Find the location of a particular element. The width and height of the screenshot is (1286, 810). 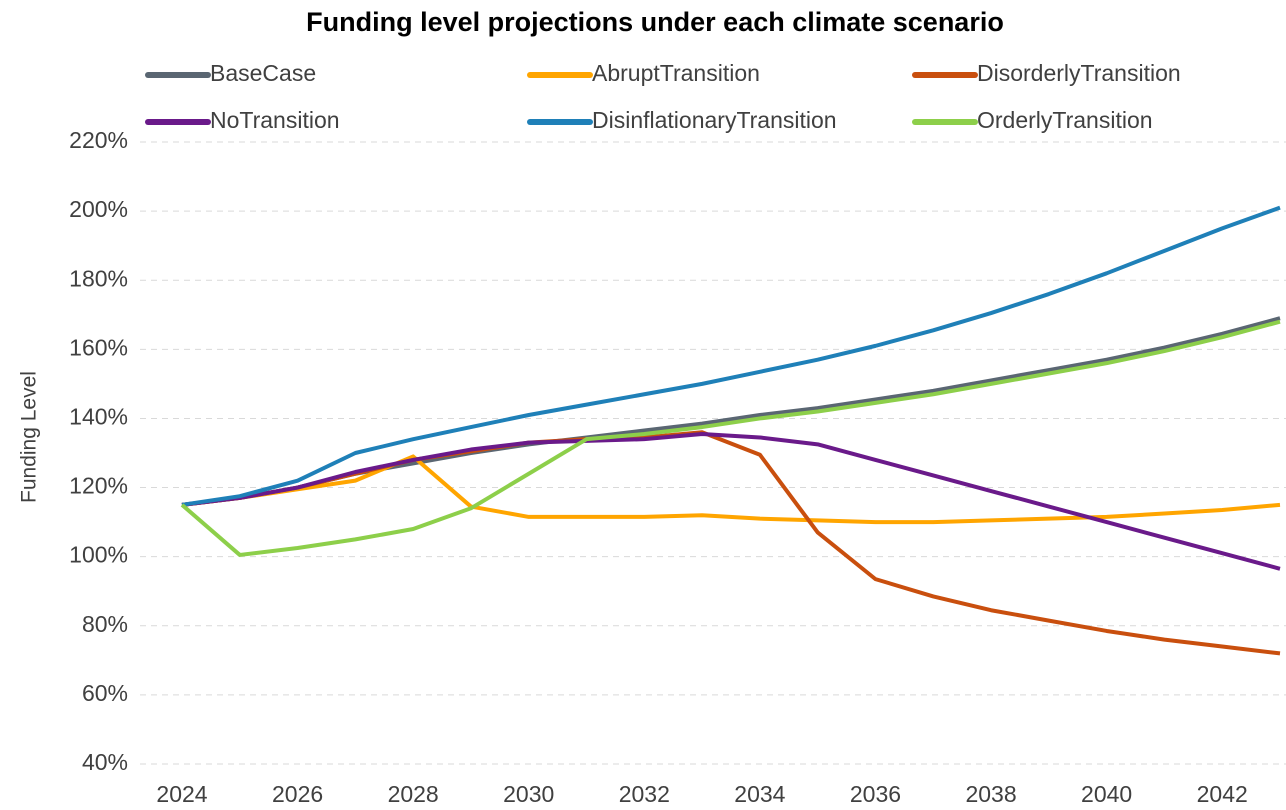

y-tick-label: 80% is located at coordinates (105, 624).